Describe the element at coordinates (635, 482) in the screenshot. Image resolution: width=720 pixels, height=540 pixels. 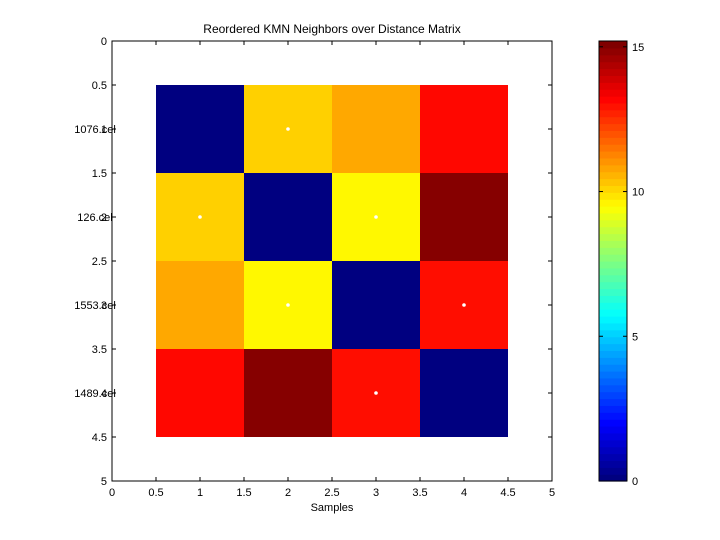
I see `colorbar-tick-label: 0` at that location.